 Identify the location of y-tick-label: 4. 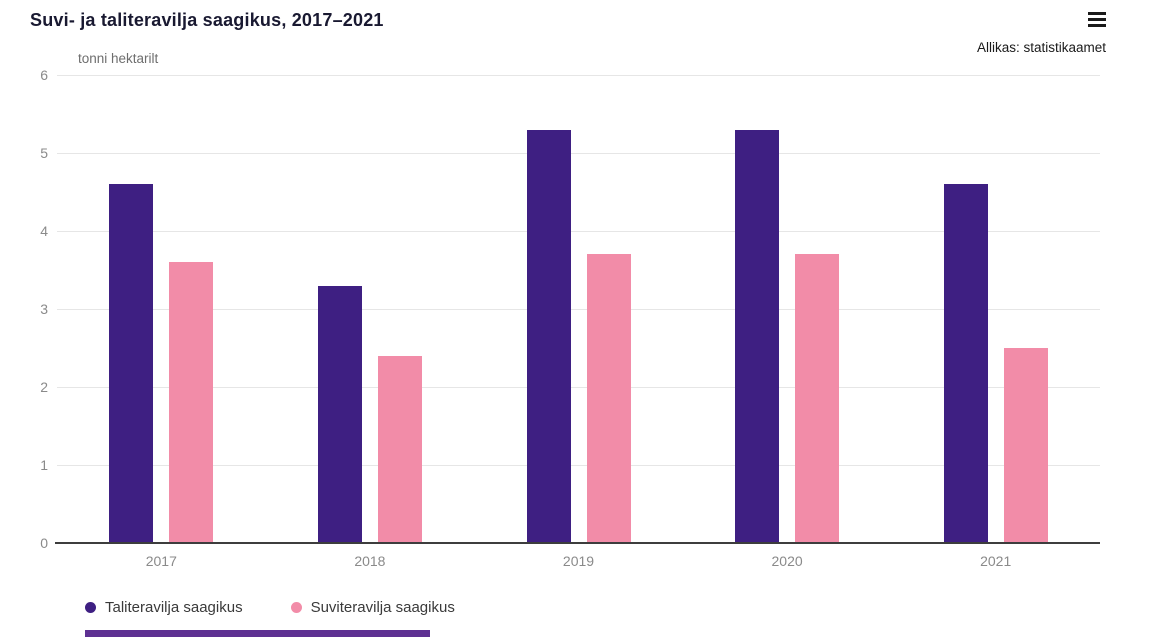
(44, 231).